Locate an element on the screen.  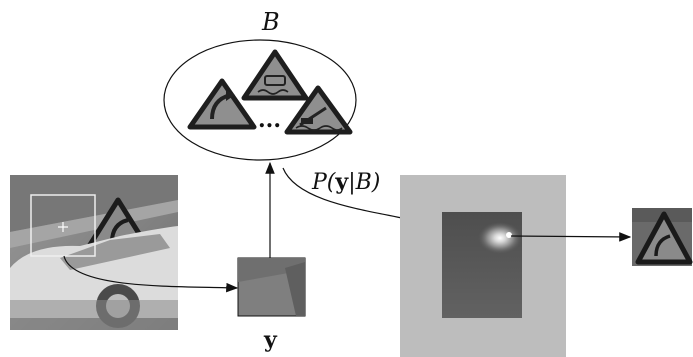
likelihood-label: P(y|B) is located at coordinates (345, 182).